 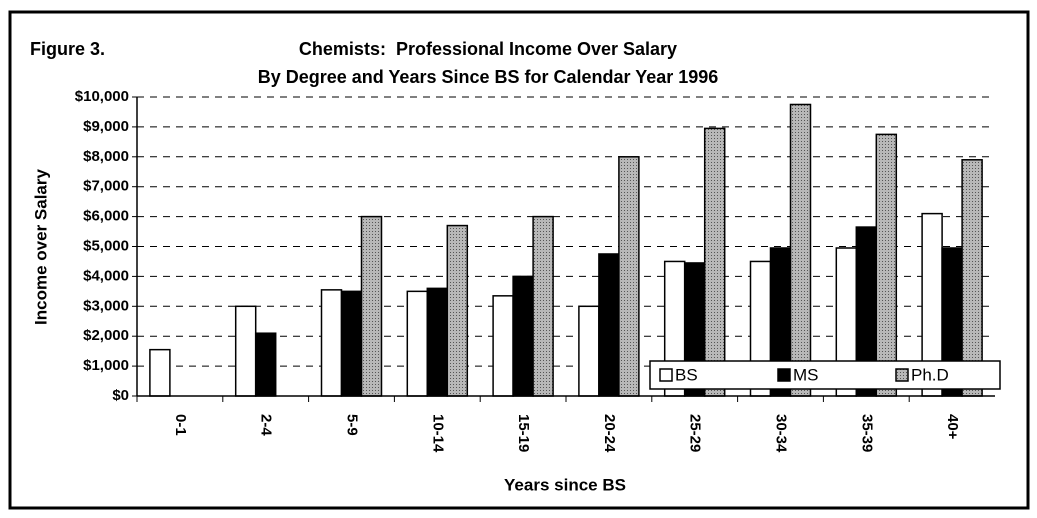 What do you see at coordinates (106, 245) in the screenshot?
I see `y-tick-label: $5,000` at bounding box center [106, 245].